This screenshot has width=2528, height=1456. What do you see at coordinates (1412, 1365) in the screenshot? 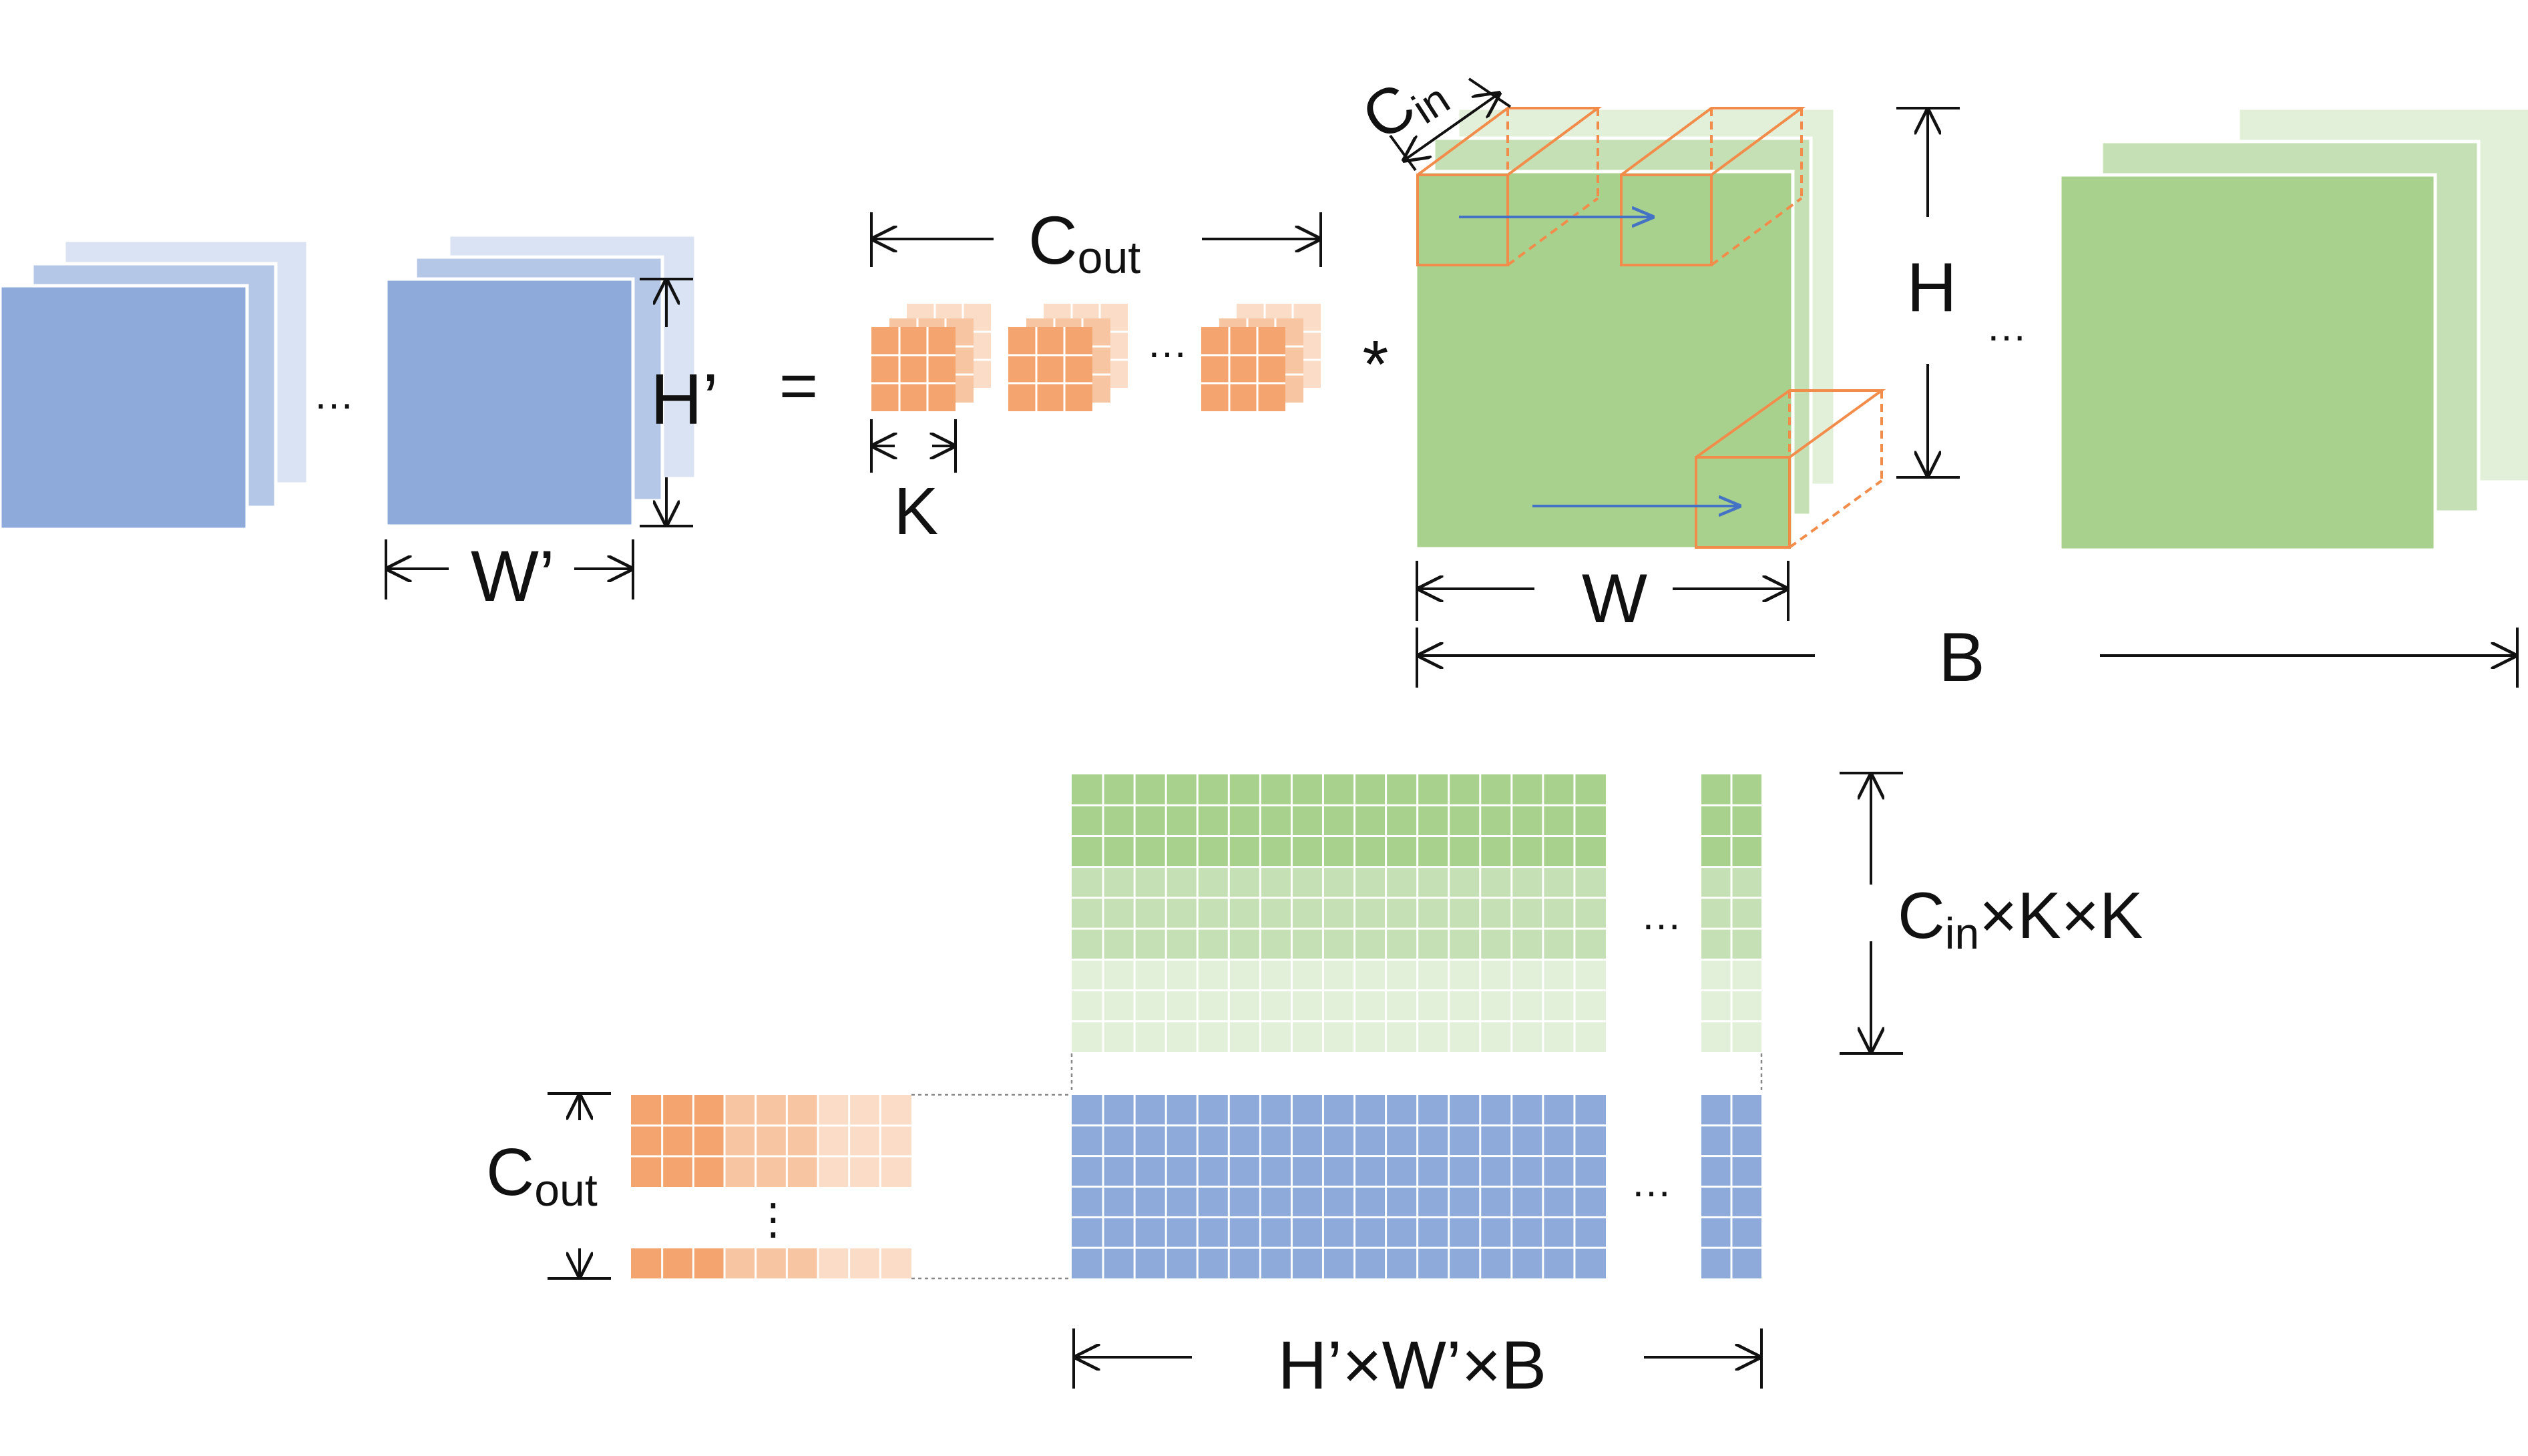
I see `hwb-label: H’×W’×B` at bounding box center [1412, 1365].